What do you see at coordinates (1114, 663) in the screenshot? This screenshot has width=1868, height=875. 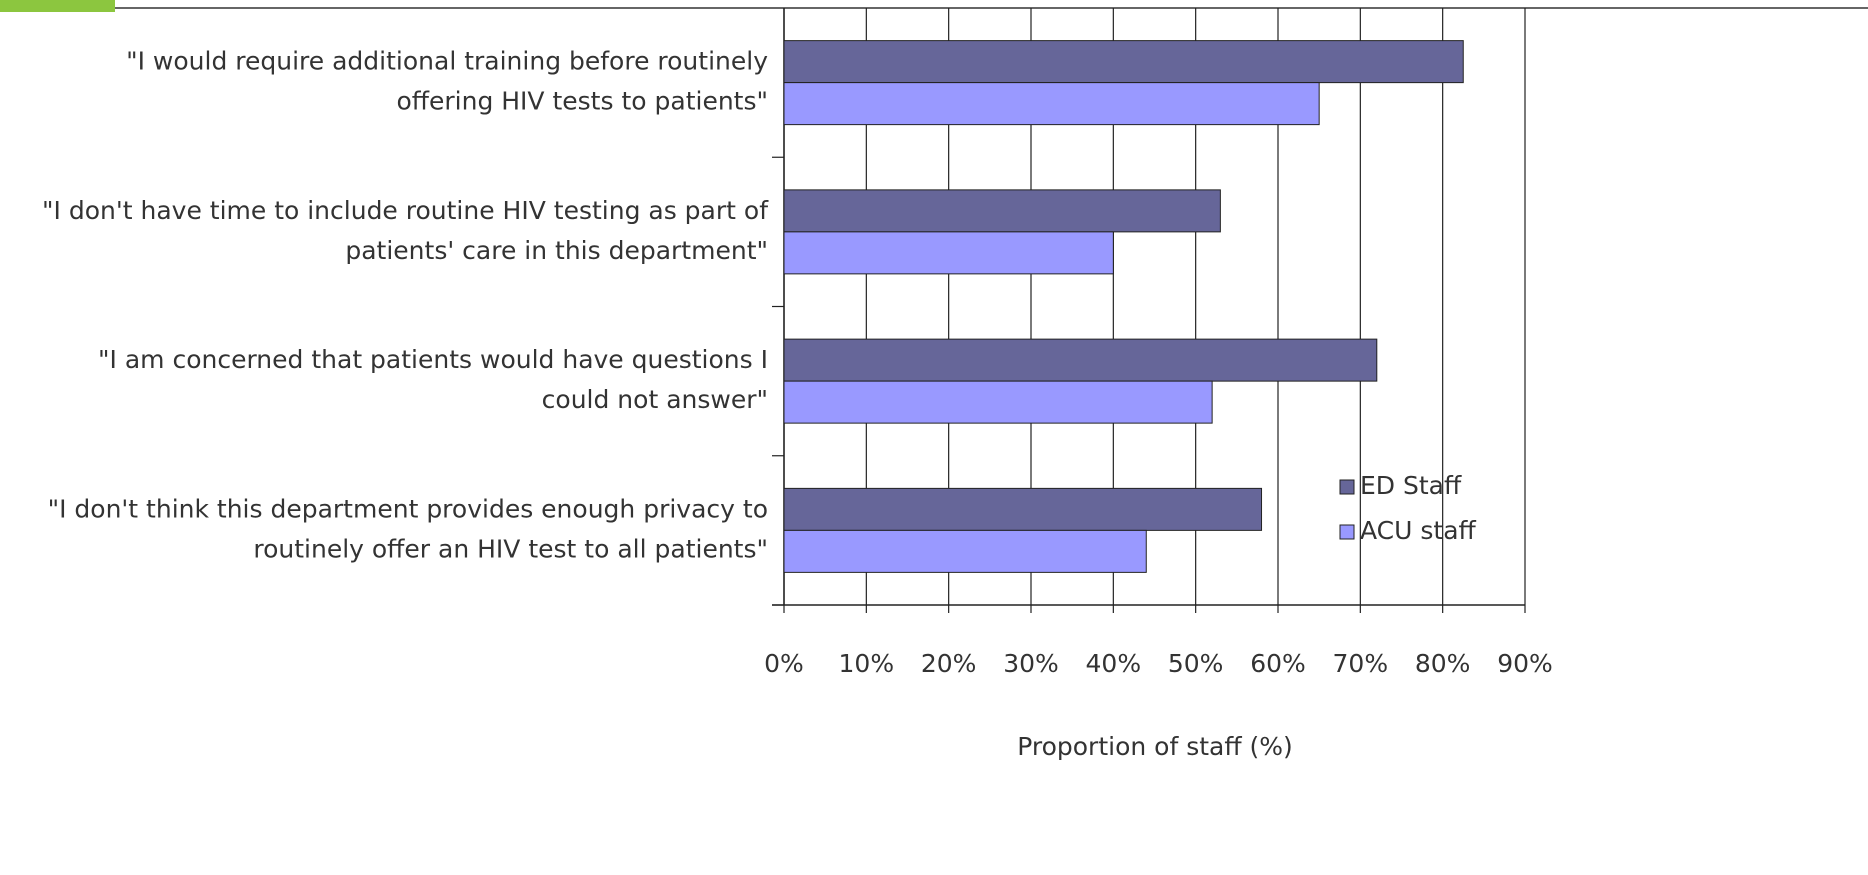 I see `x-tick-label: 40%` at bounding box center [1114, 663].